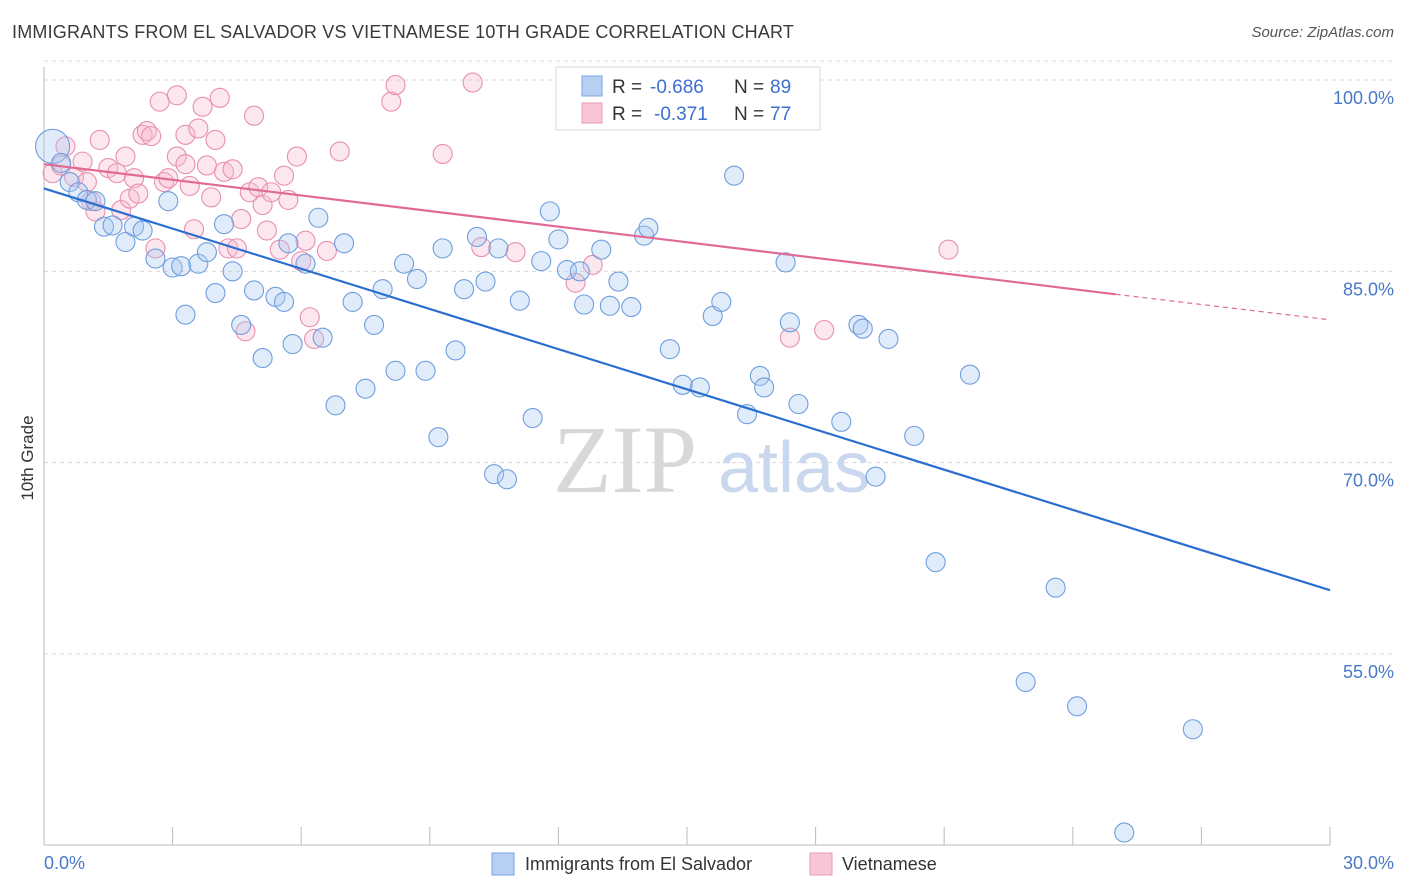  Describe the element at coordinates (1363, 98) in the screenshot. I see `y-tick-label-3: 100.0%` at that location.